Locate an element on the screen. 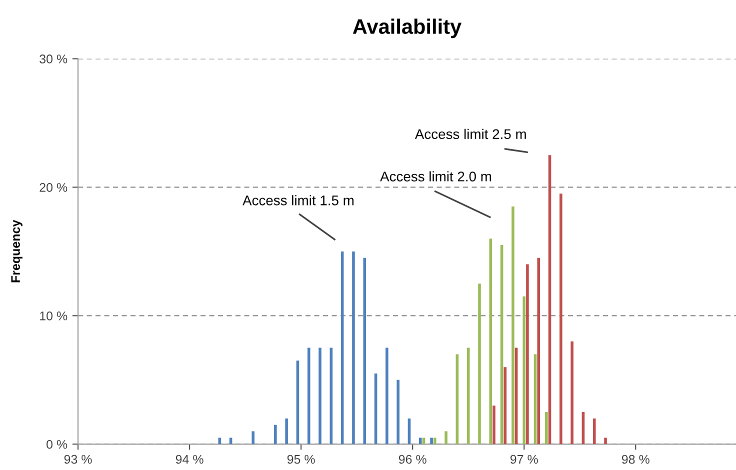 The height and width of the screenshot is (470, 736). y-tick-label: 10 % is located at coordinates (54, 315).